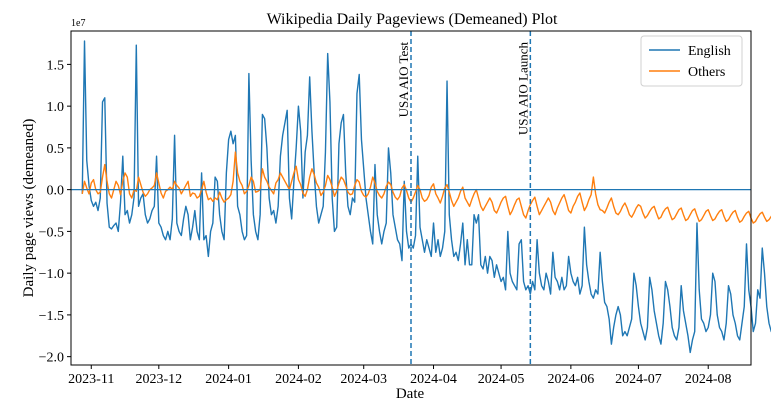 The height and width of the screenshot is (409, 771). Describe the element at coordinates (51, 274) in the screenshot. I see `y-tick-label: −1.0` at that location.